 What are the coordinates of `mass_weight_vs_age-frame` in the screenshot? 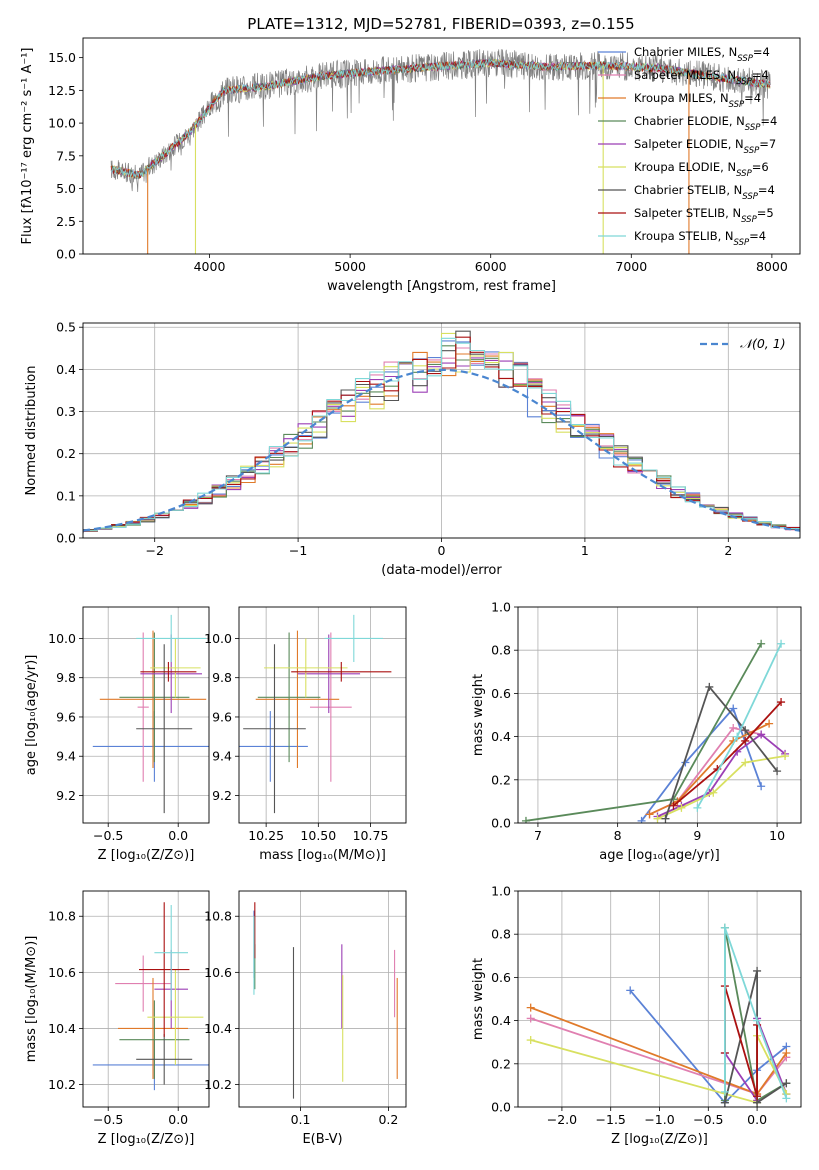 It's located at (659, 715).